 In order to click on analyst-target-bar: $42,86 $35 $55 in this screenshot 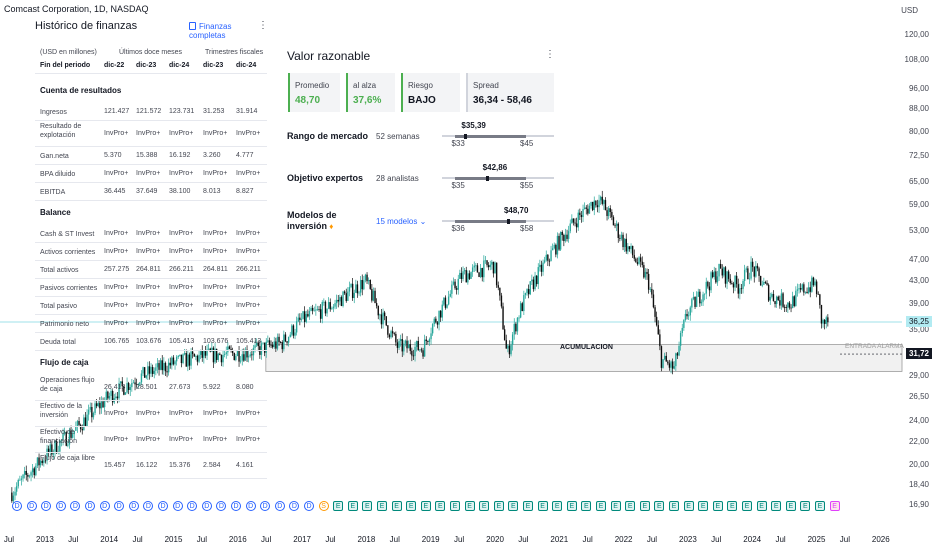, I will do `click(498, 178)`.